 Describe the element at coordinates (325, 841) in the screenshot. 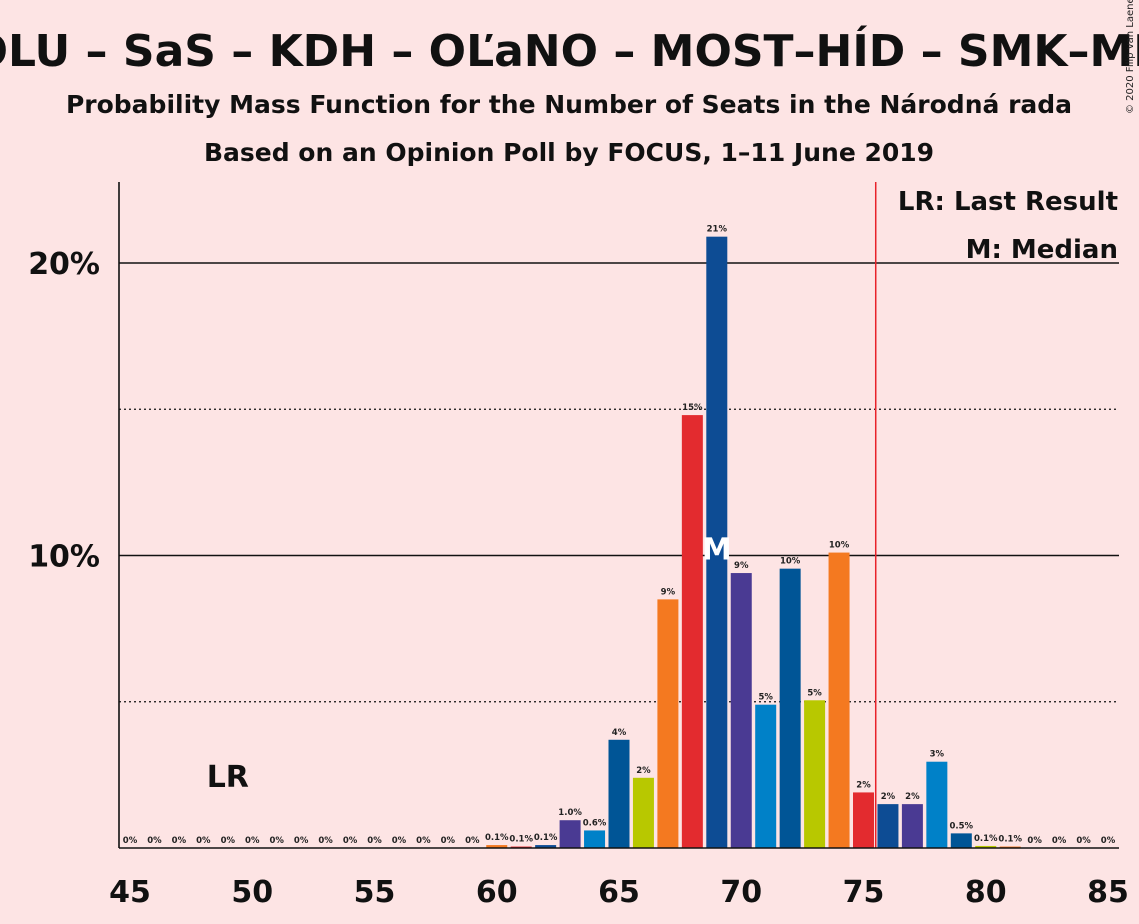

I see `bar-label-seat-53: 0%` at that location.